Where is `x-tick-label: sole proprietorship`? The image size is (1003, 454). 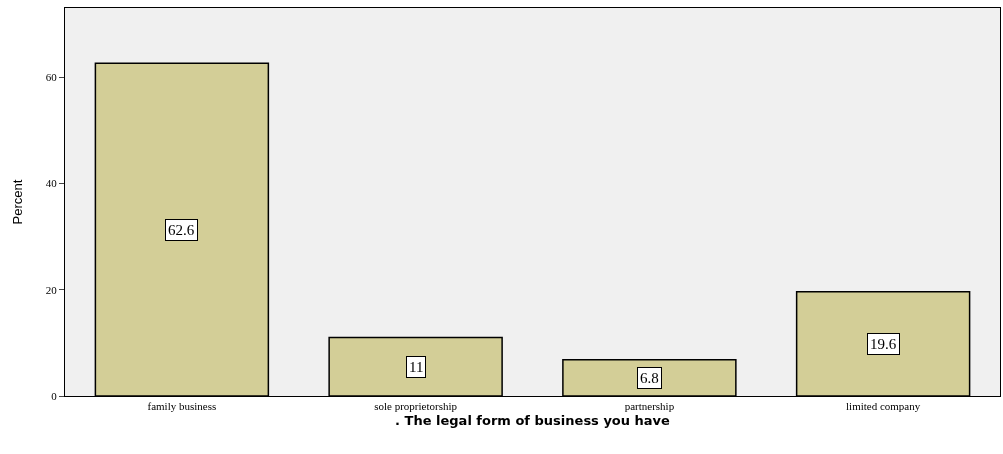 x-tick-label: sole proprietorship is located at coordinates (416, 406).